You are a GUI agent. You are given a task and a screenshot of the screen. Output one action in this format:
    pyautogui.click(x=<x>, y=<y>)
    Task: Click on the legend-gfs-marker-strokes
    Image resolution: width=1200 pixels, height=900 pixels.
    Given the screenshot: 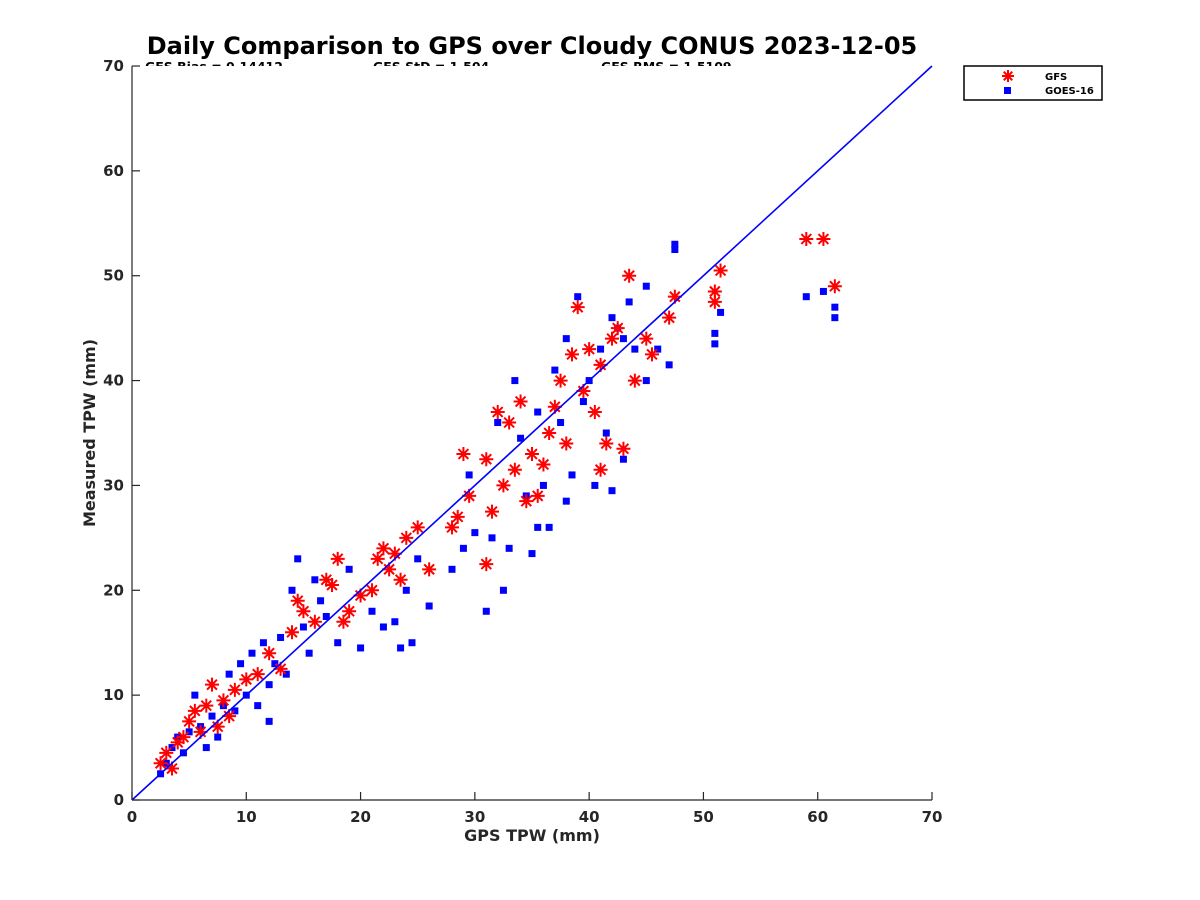 What is the action you would take?
    pyautogui.click(x=1008, y=76)
    